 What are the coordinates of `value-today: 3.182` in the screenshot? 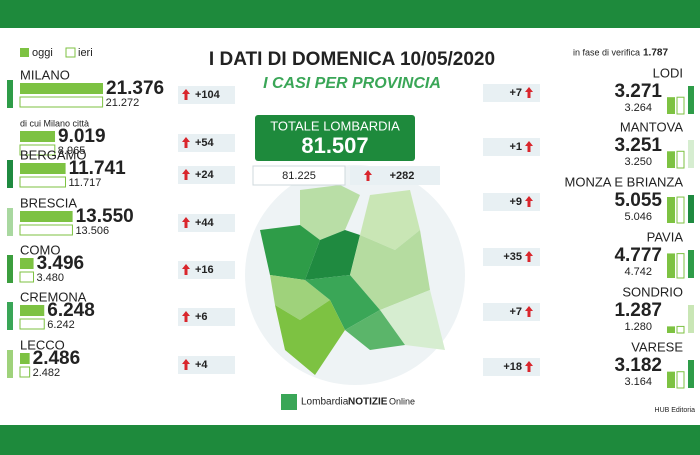 It's located at (638, 365).